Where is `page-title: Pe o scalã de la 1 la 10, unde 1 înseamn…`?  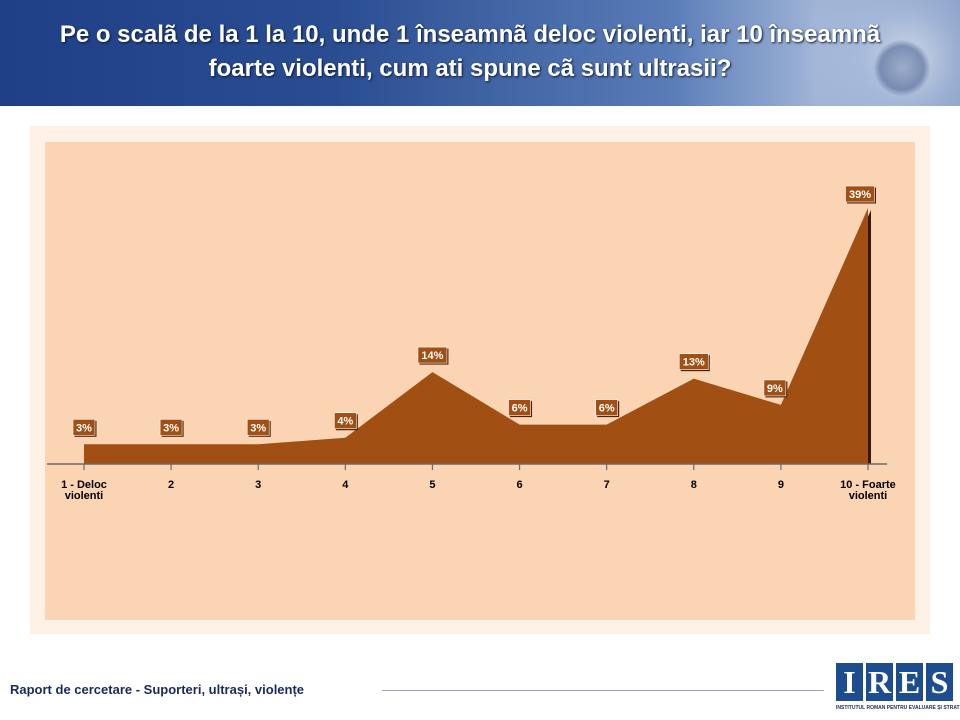
page-title: Pe o scalã de la 1 la 10, unde 1 înseamn… is located at coordinates (470, 52).